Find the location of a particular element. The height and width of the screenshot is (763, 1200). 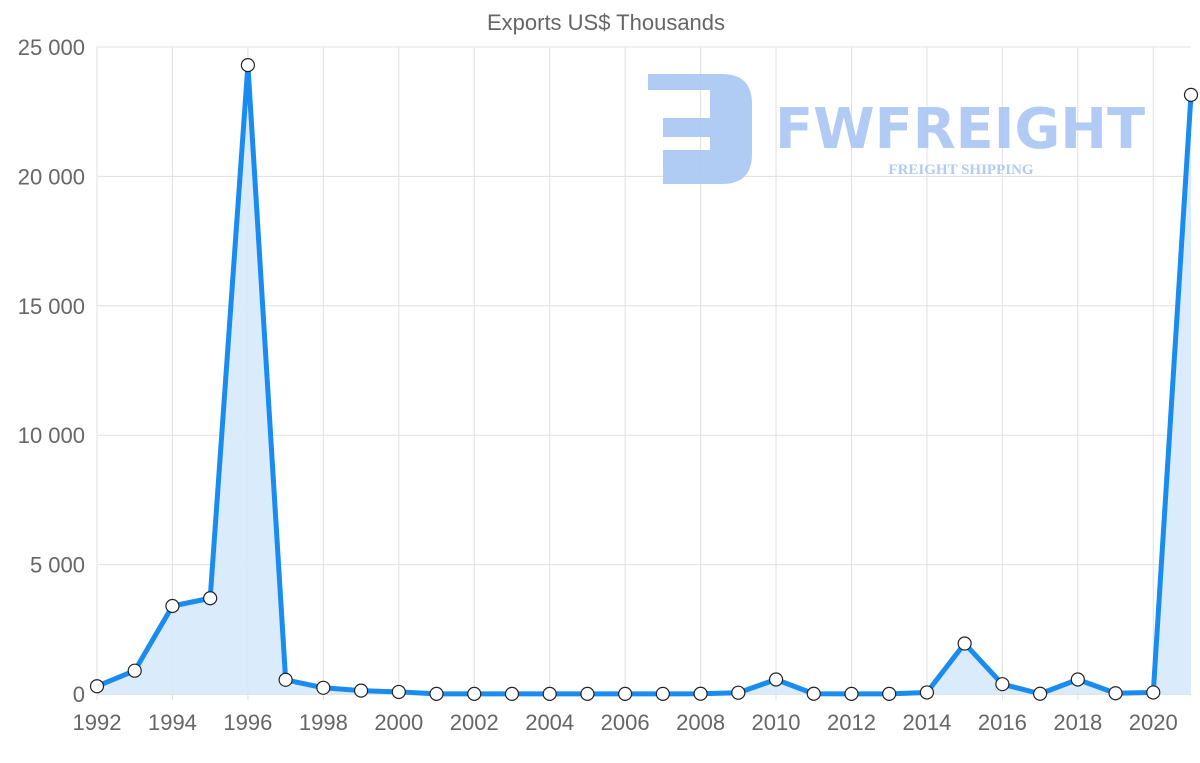

x-tick-label: 2008 is located at coordinates (700, 722).